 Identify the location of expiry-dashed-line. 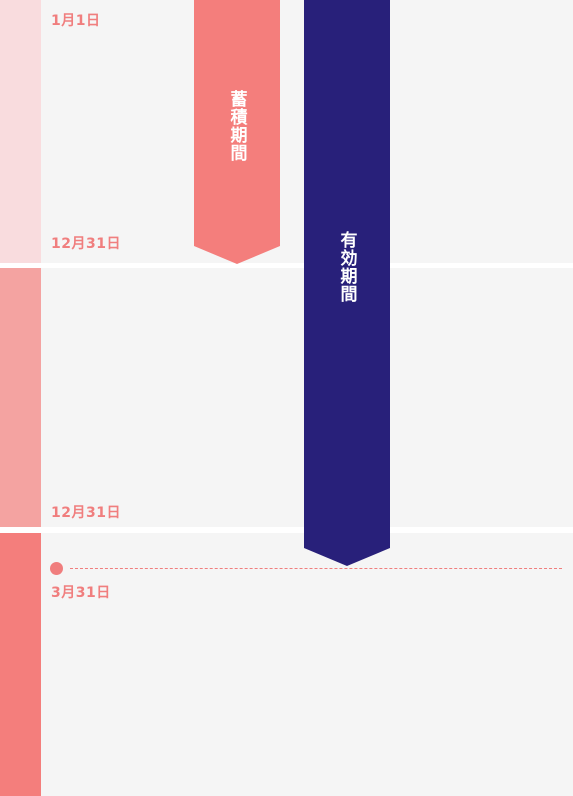
(316, 568).